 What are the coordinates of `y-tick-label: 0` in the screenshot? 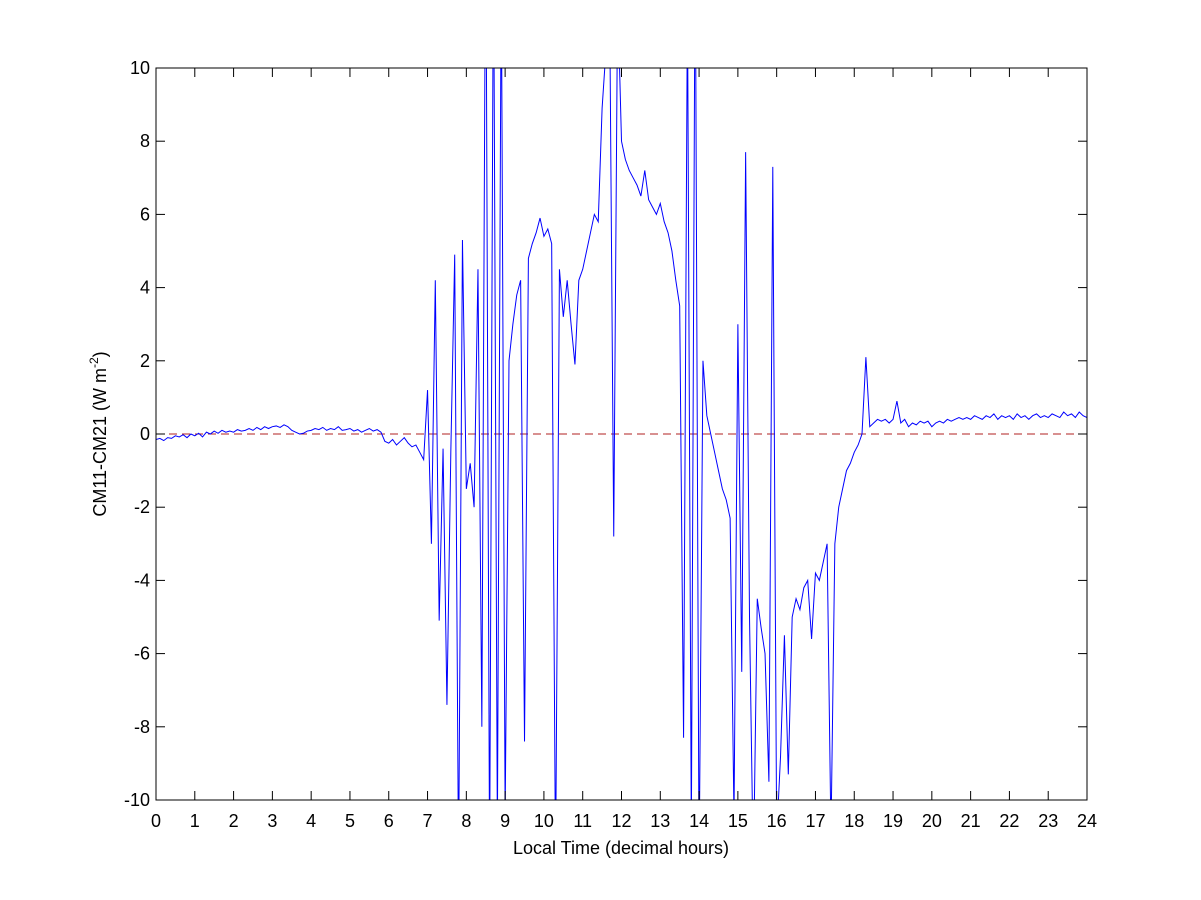 It's located at (145, 434).